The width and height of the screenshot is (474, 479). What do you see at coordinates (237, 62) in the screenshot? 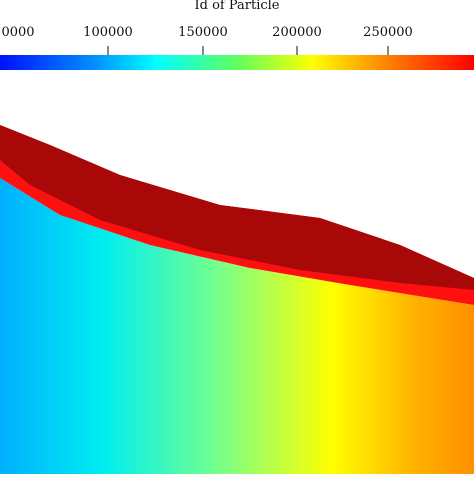
I see `colorbar` at bounding box center [237, 62].